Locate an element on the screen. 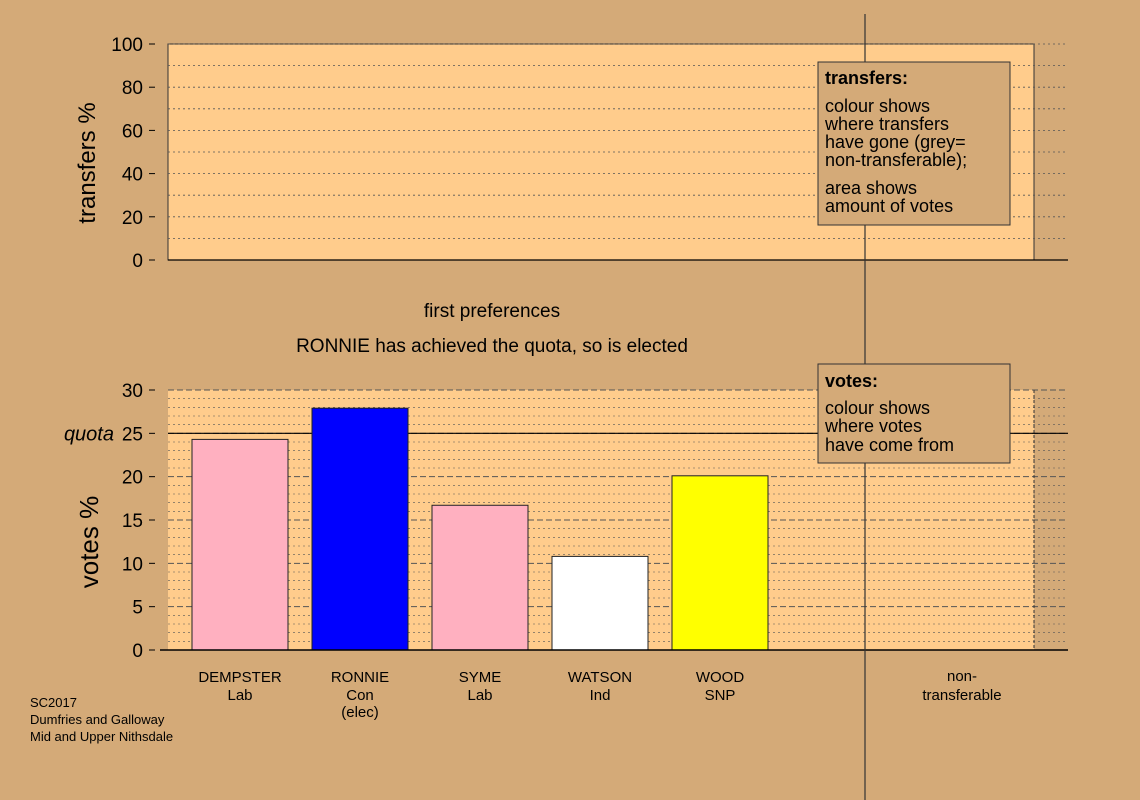  y-tick-label: 30 is located at coordinates (132, 391).